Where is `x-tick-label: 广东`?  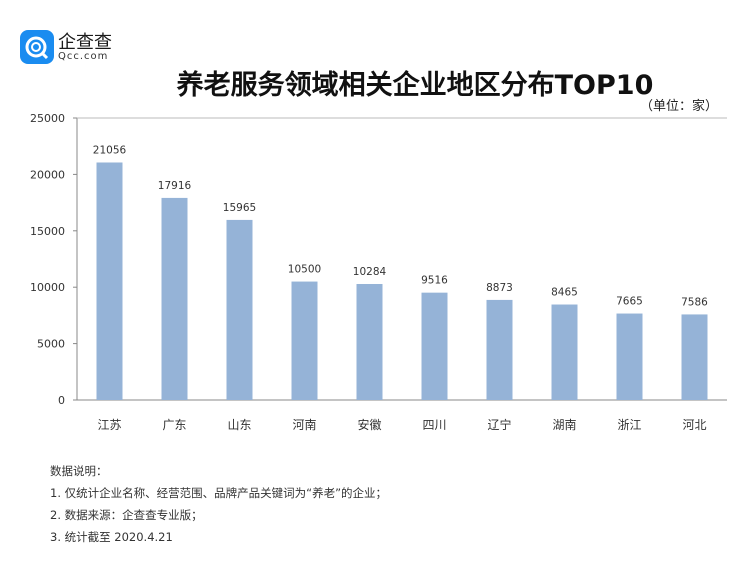
x-tick-label: 广东 is located at coordinates (174, 425).